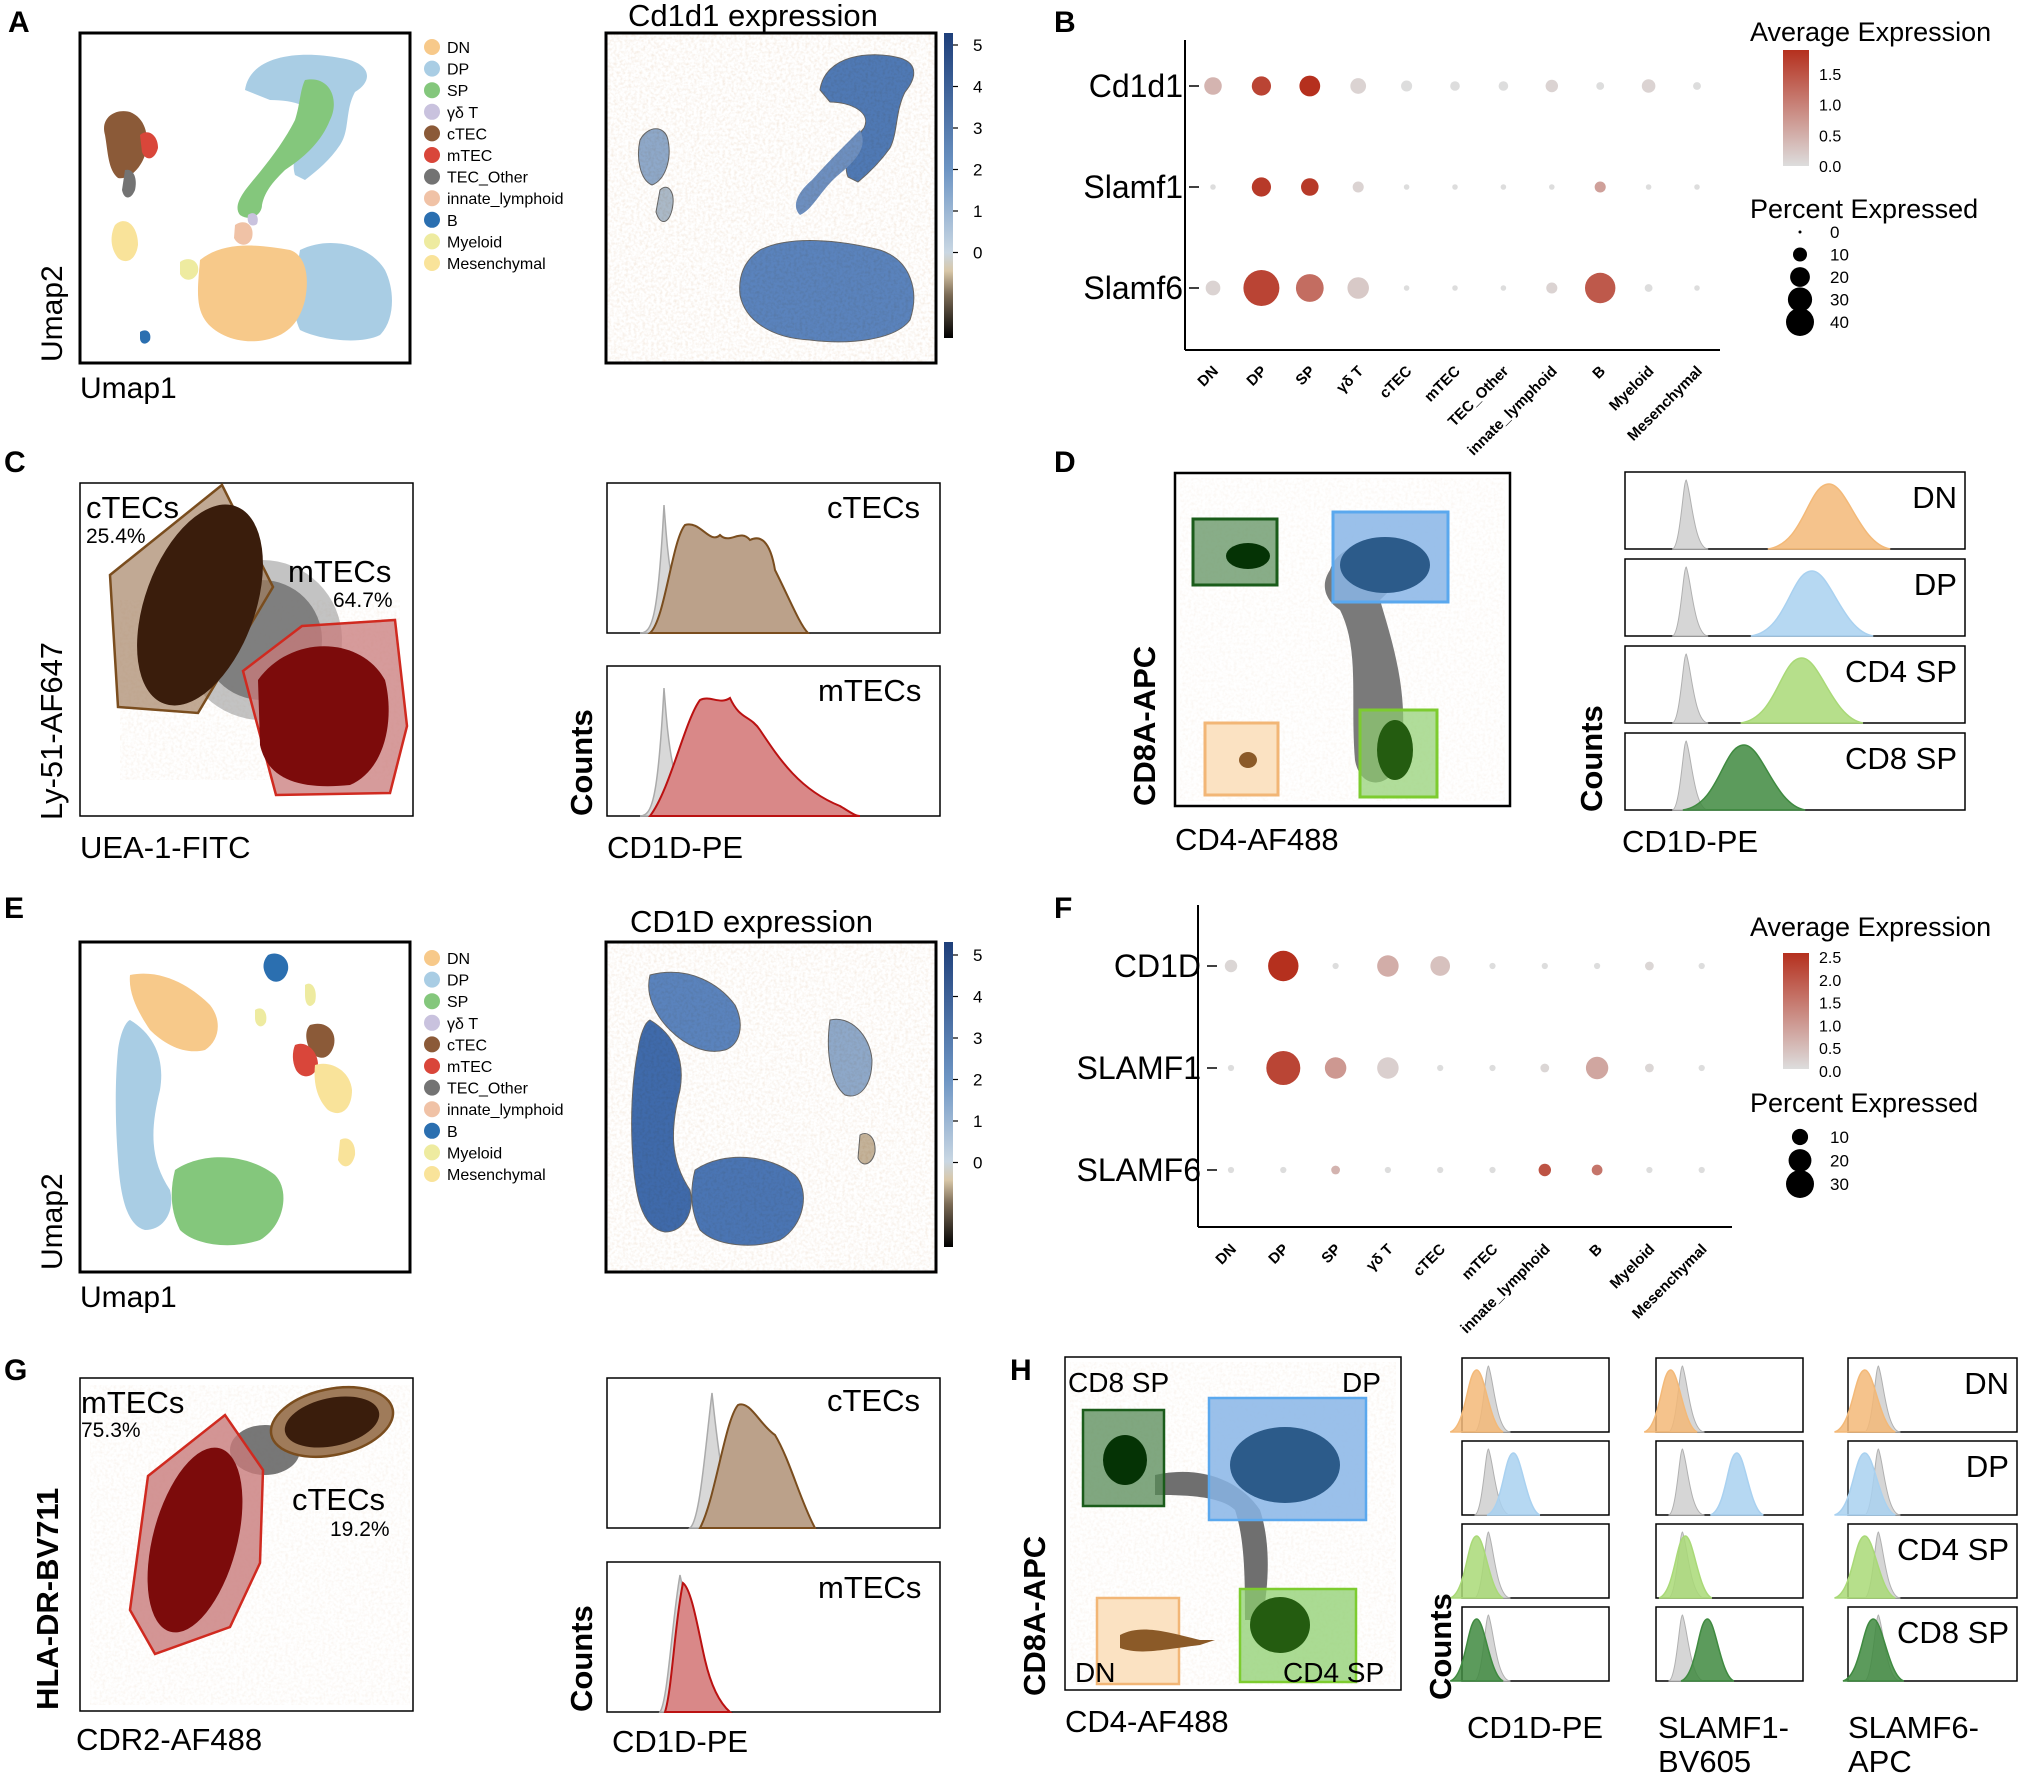 The width and height of the screenshot is (2025, 1777). I want to click on hist-label: DN, so click(1986, 1383).